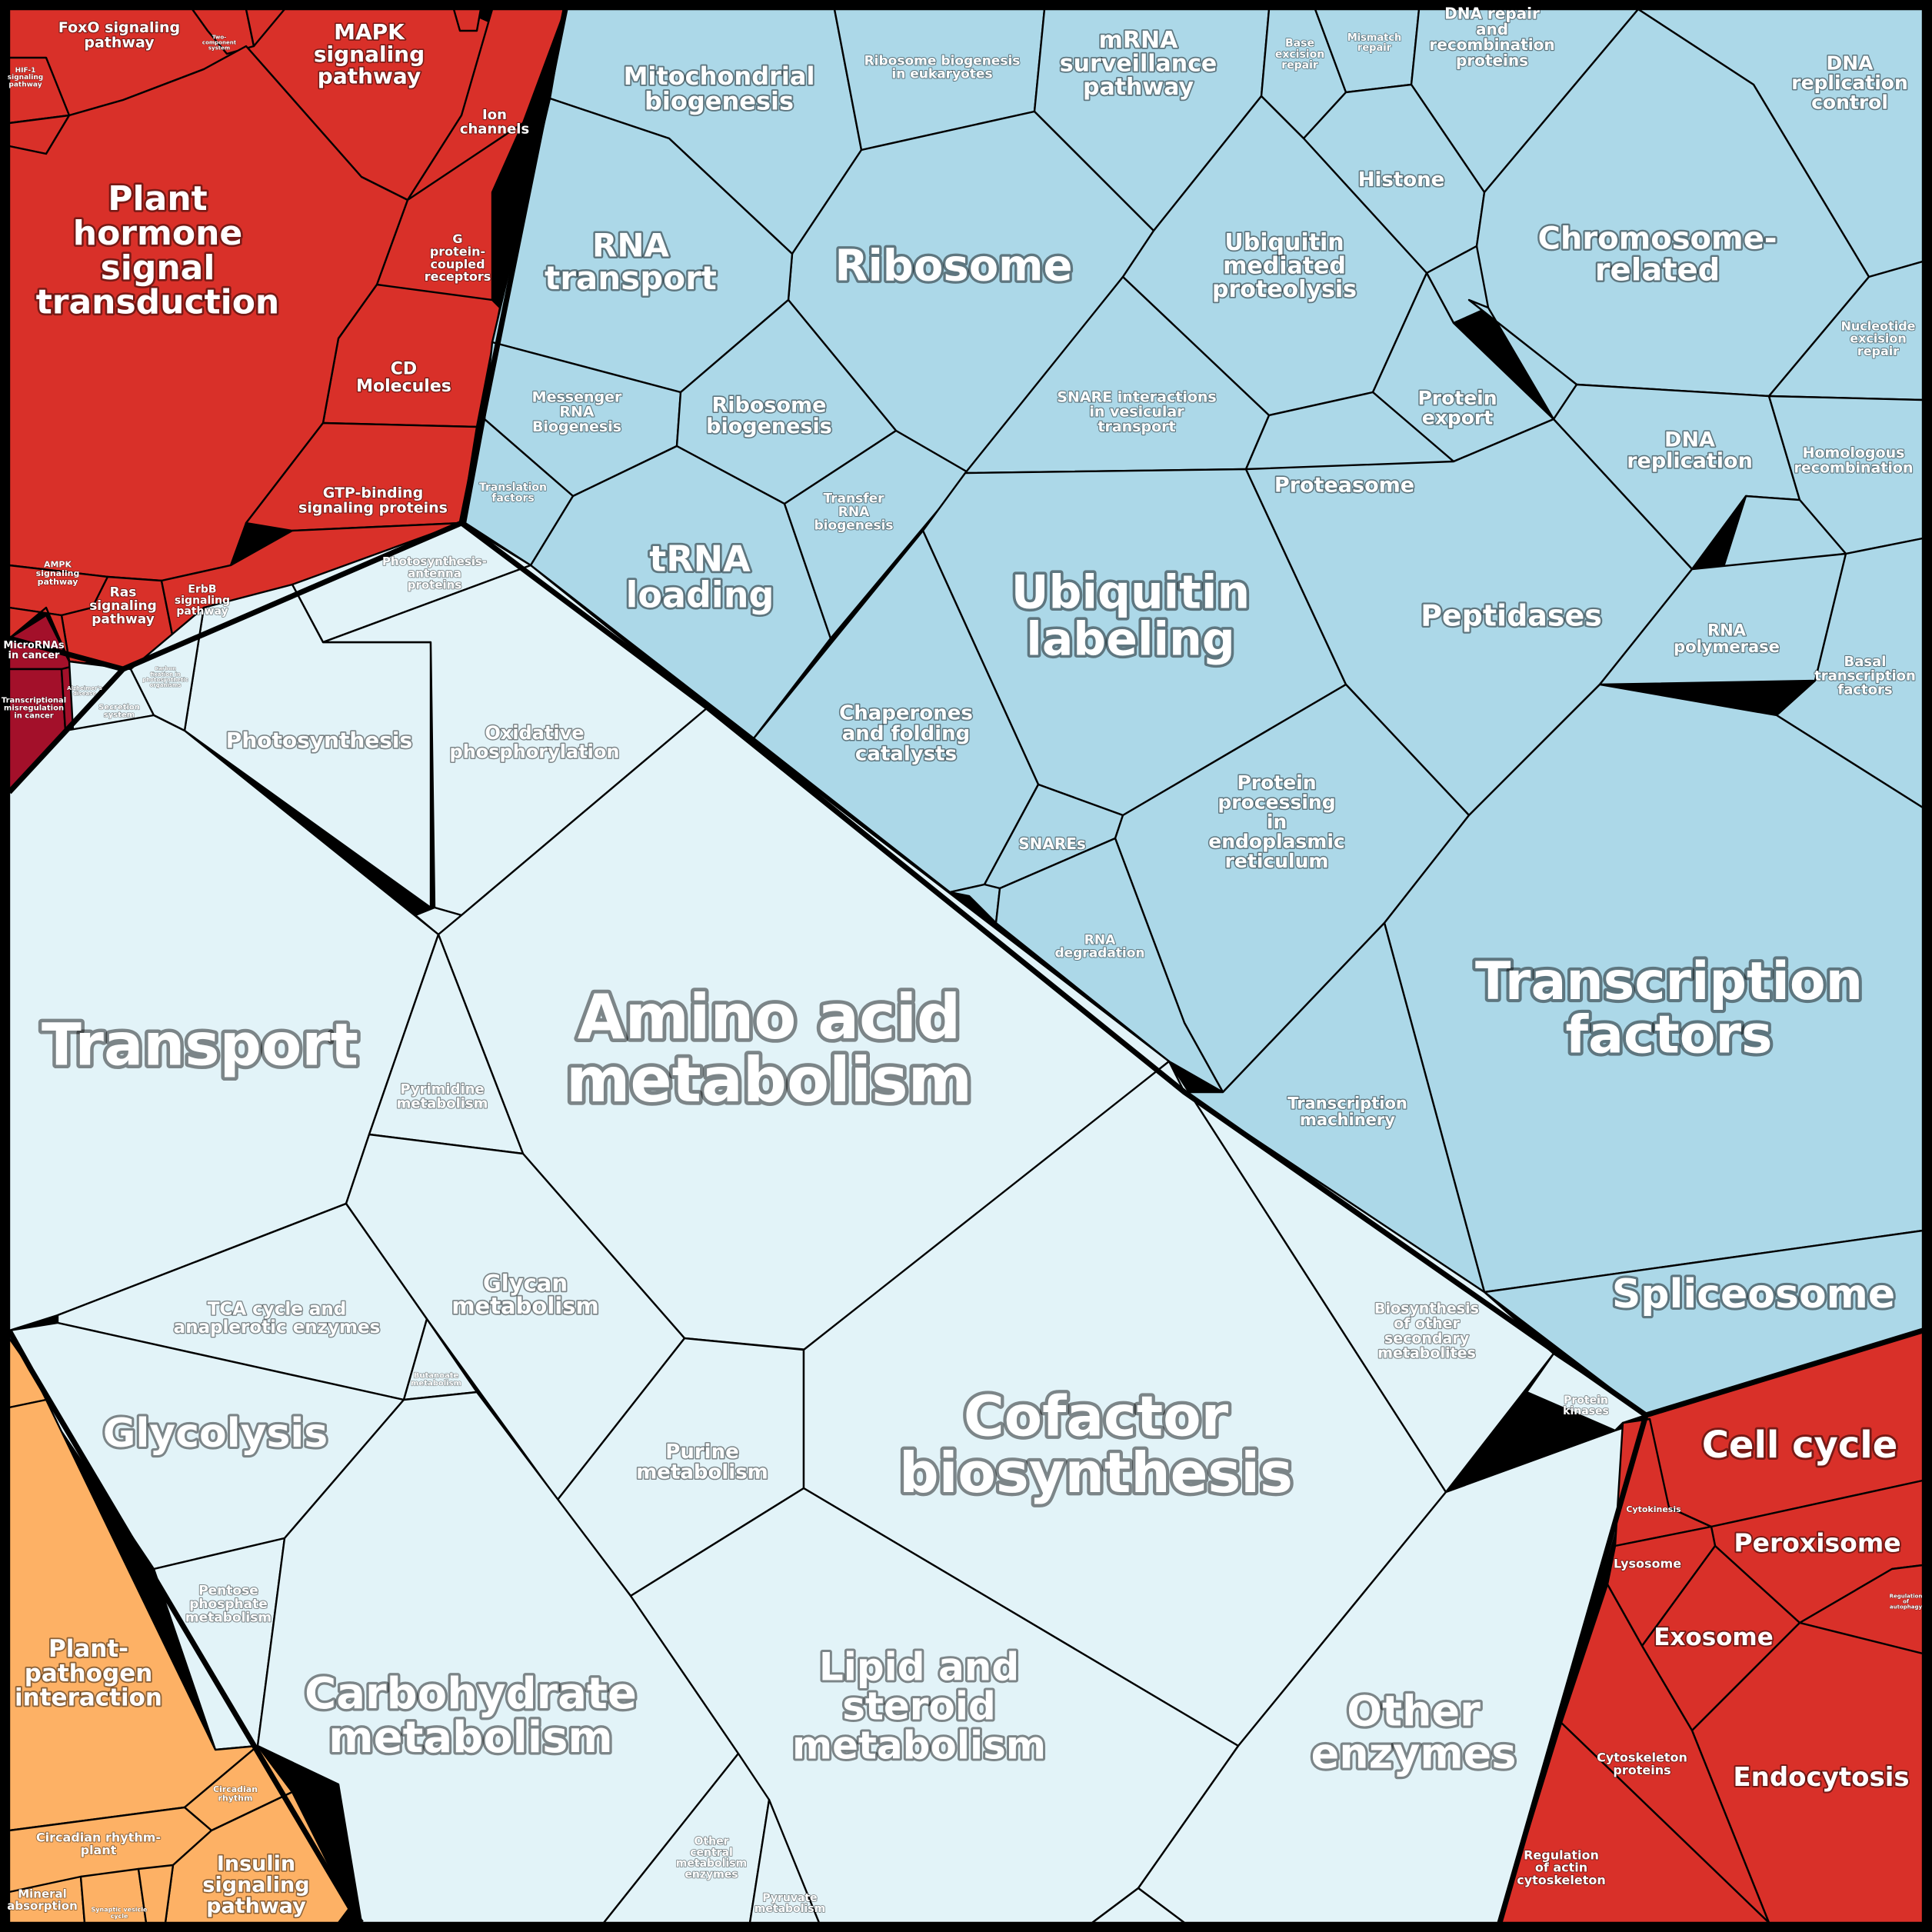  Describe the element at coordinates (1374, 43) in the screenshot. I see `label-mismatch: Mismatch repair` at that location.